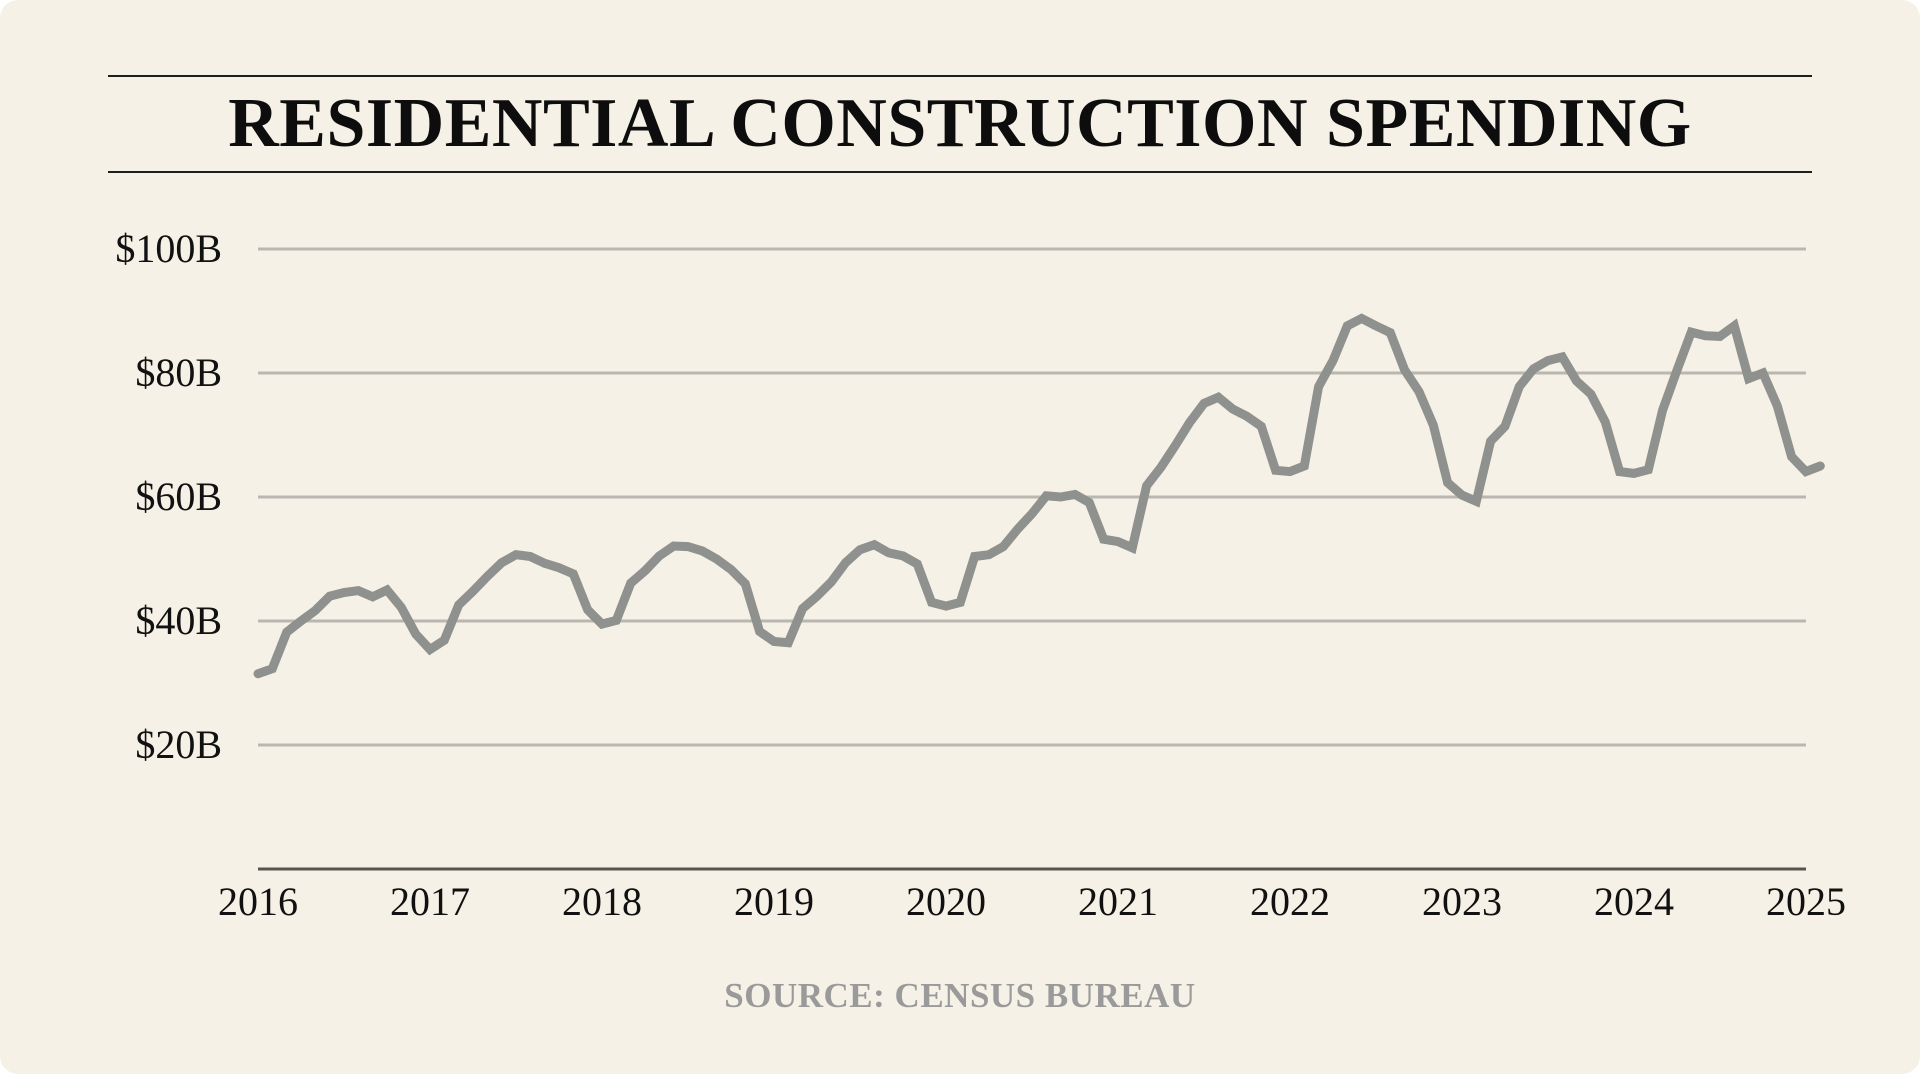 The height and width of the screenshot is (1074, 1920). What do you see at coordinates (178, 620) in the screenshot?
I see `y-tick-label: $40B` at bounding box center [178, 620].